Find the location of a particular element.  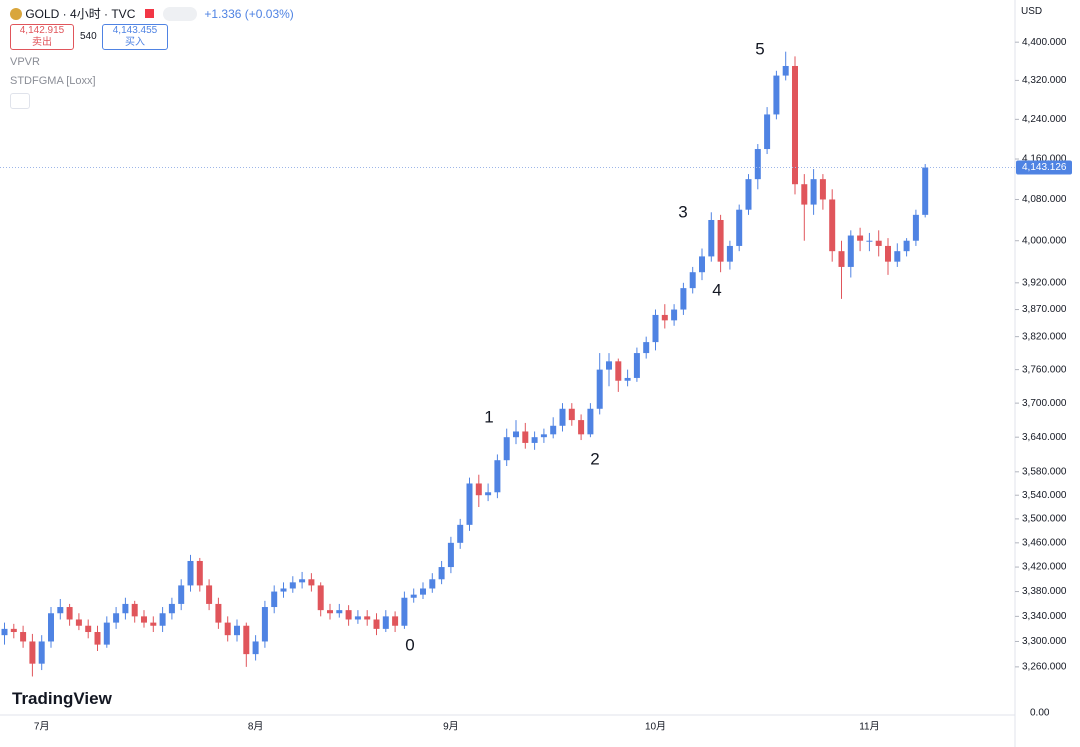

y-tick-label: 3,820.000 is located at coordinates (1044, 336).